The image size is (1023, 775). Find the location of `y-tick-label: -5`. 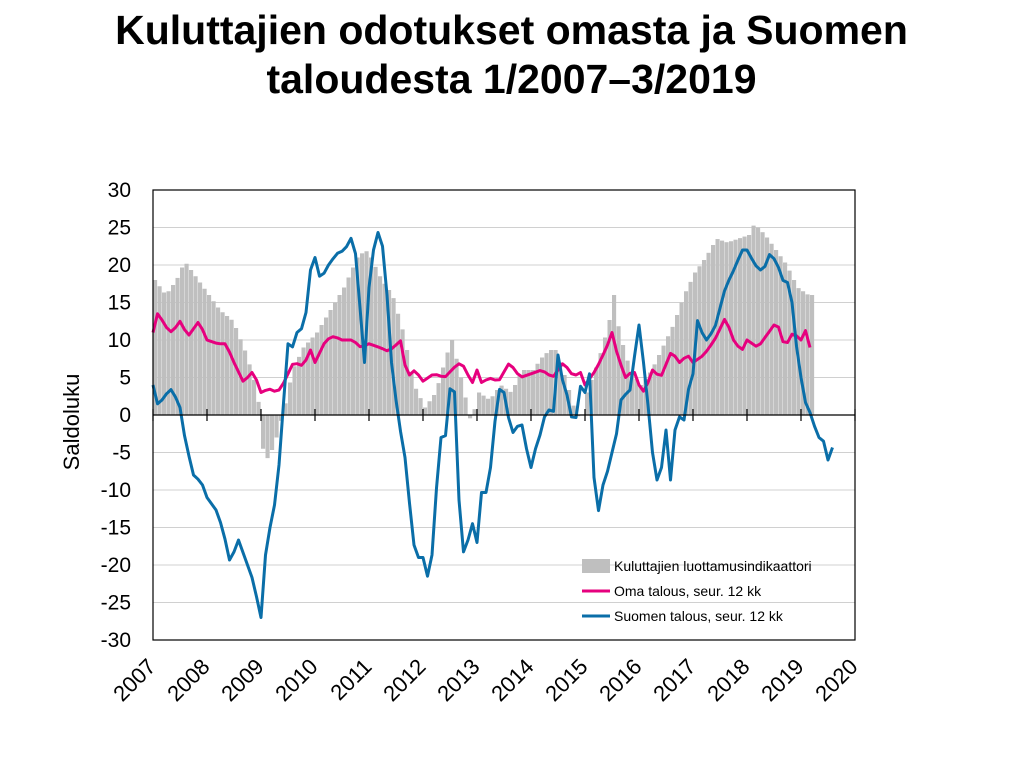

y-tick-label: -5 is located at coordinates (121, 453).